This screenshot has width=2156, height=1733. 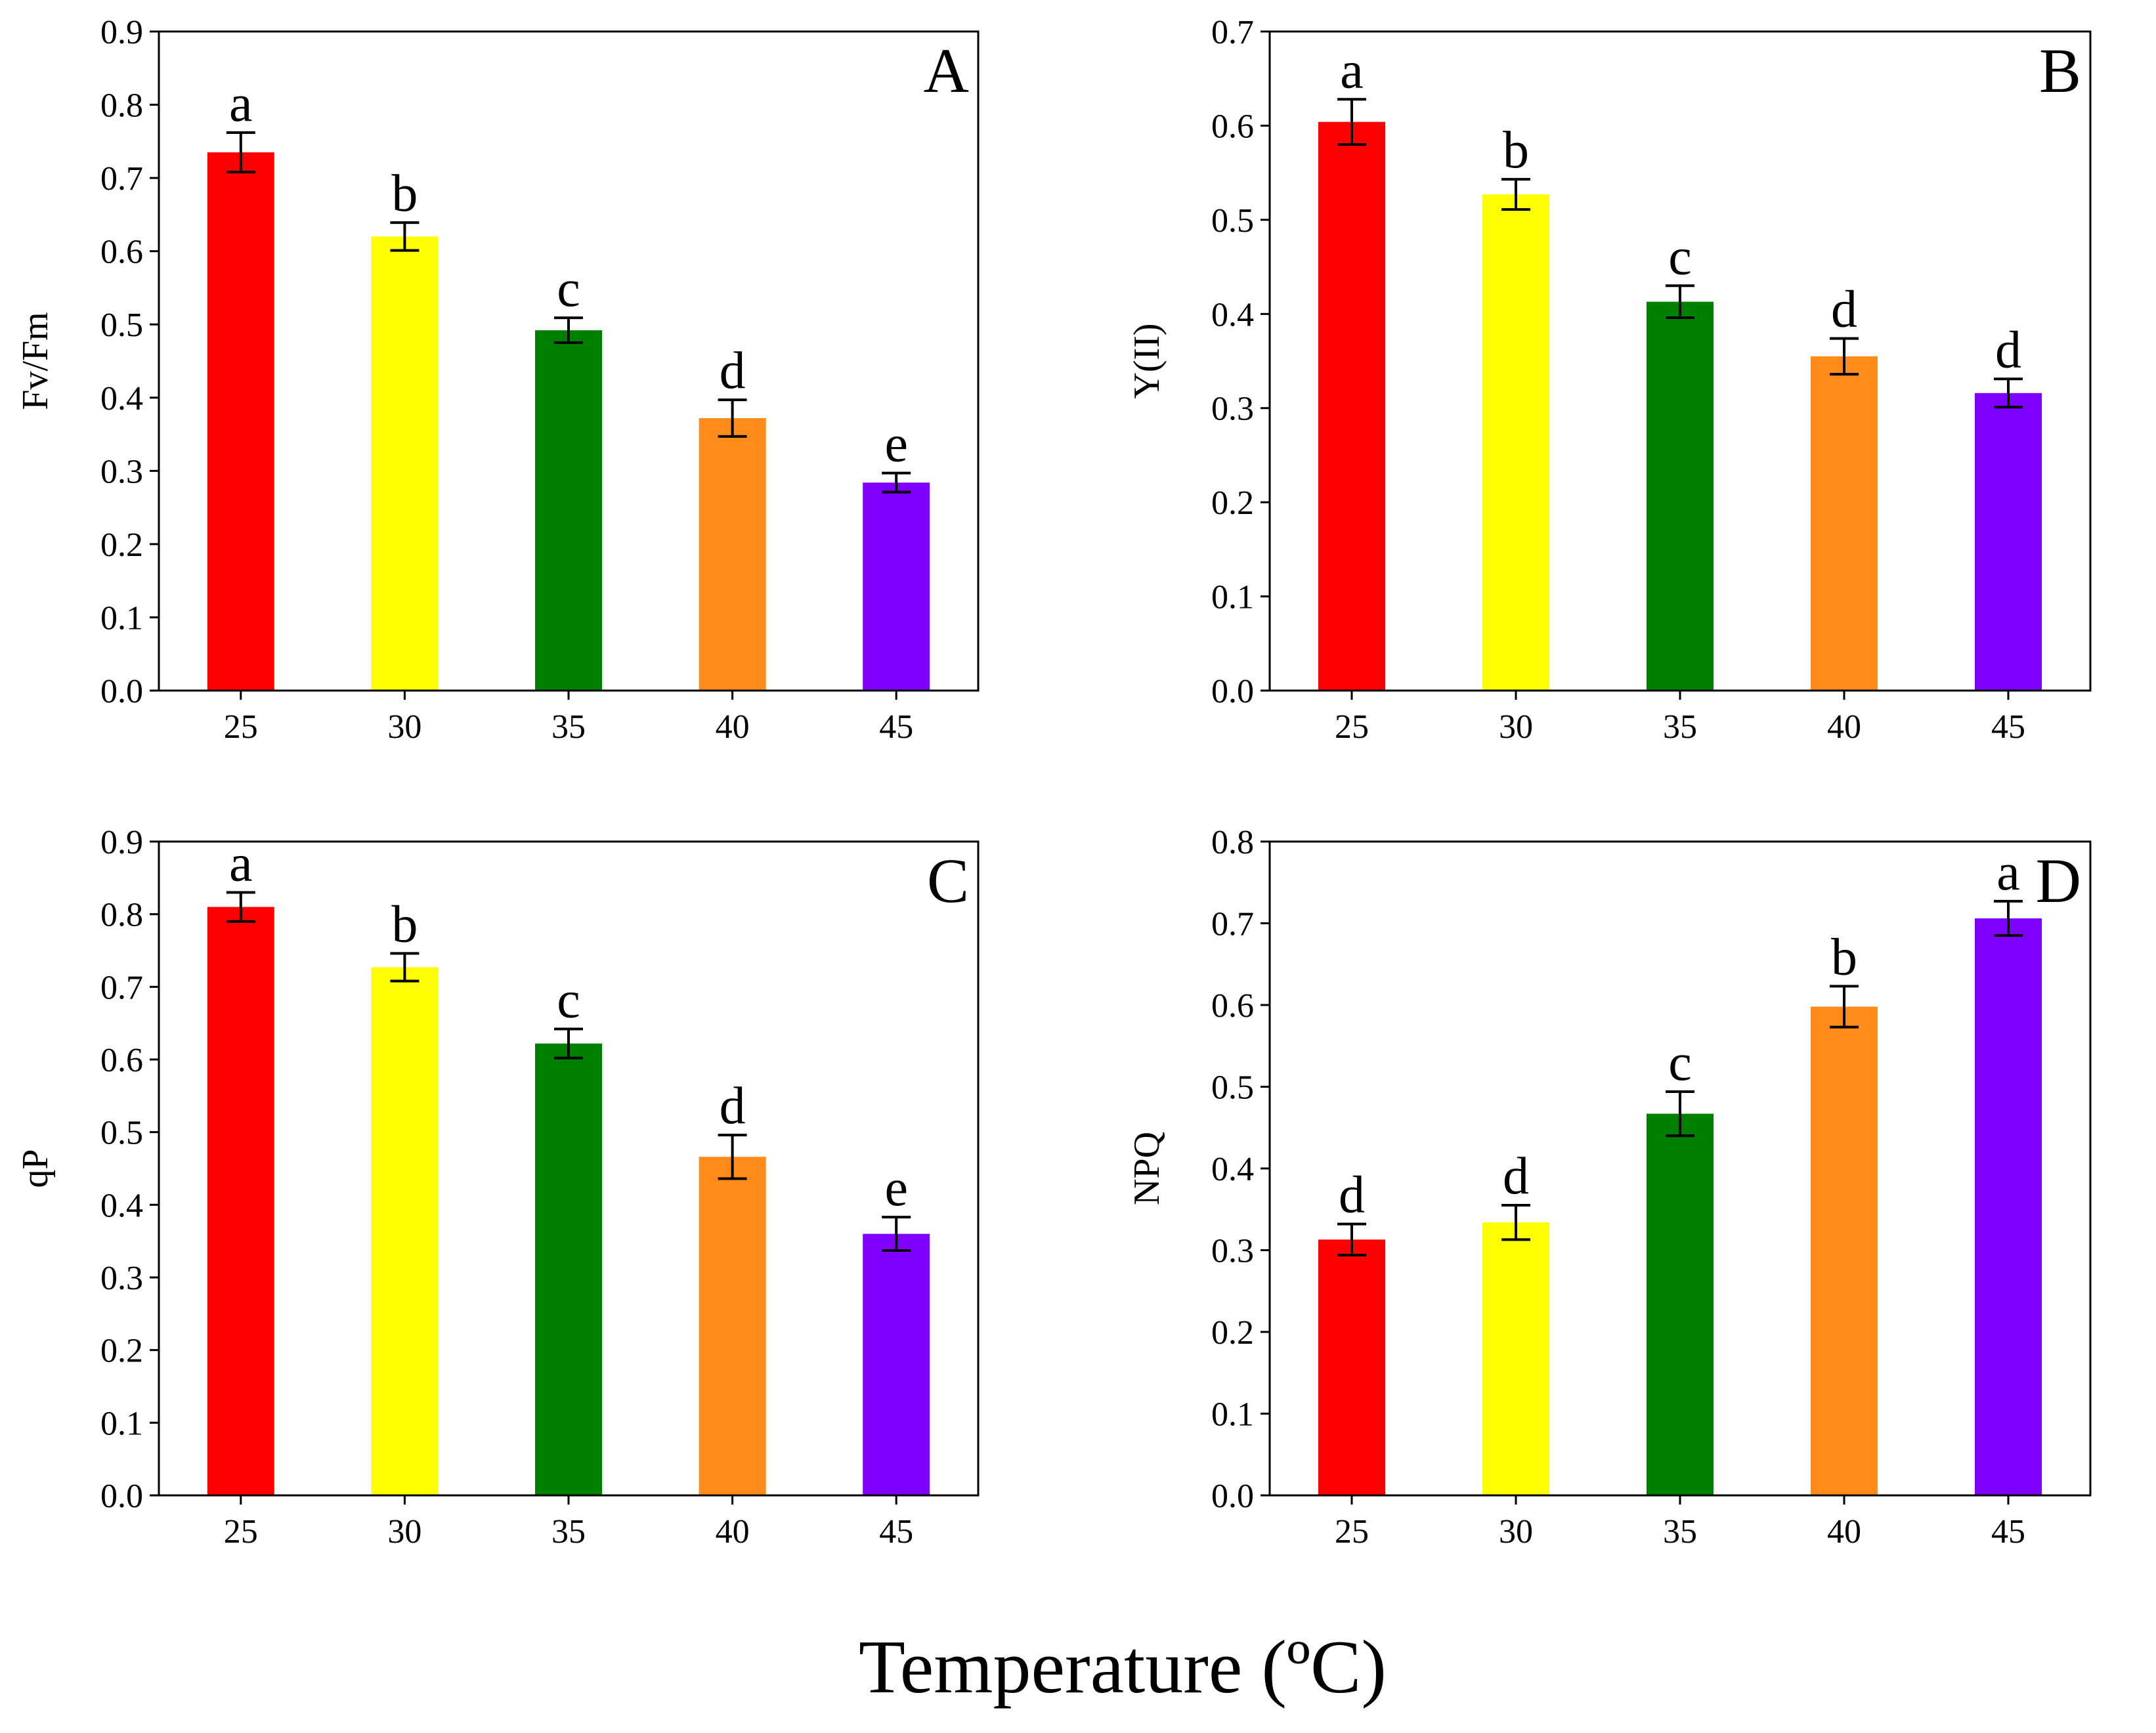 I want to click on x-tick-label-b-45: 45, so click(x=2008, y=727).